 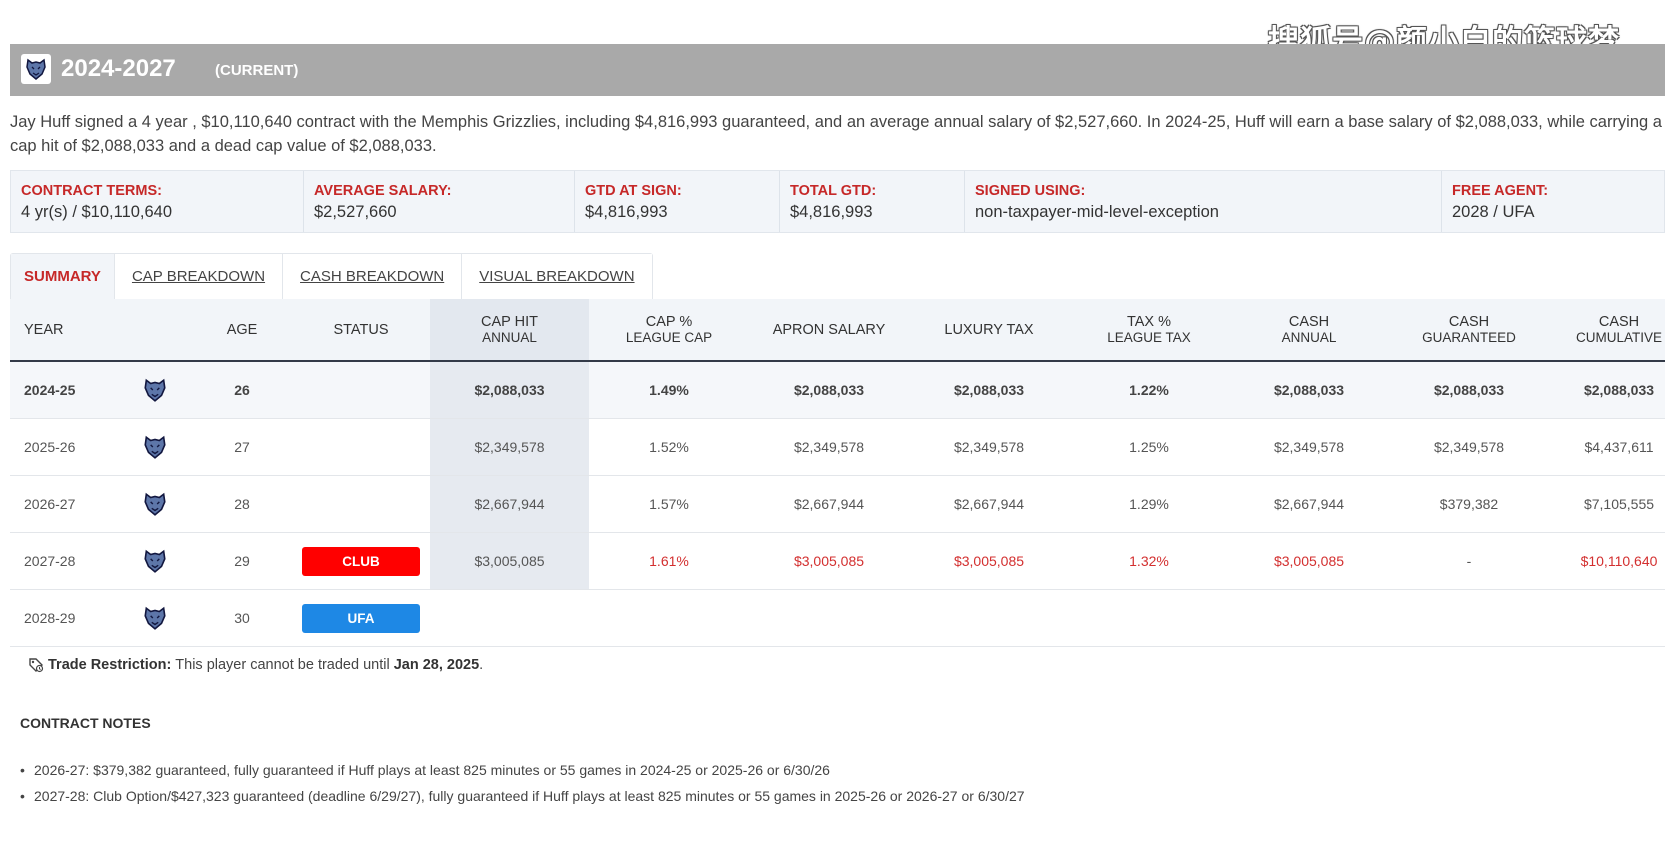 What do you see at coordinates (669, 561) in the screenshot?
I see `cell-cap-pct: 1.61%` at bounding box center [669, 561].